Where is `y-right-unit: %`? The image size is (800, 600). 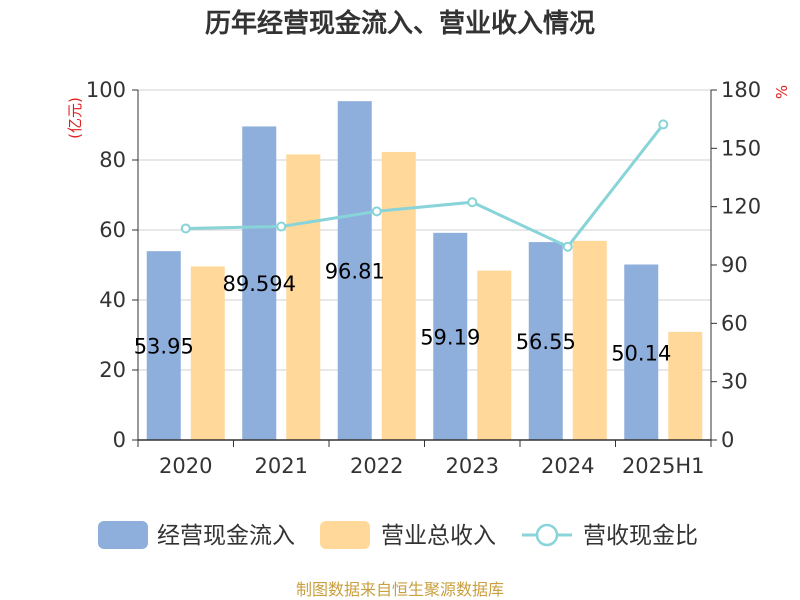 y-right-unit: % is located at coordinates (782, 92).